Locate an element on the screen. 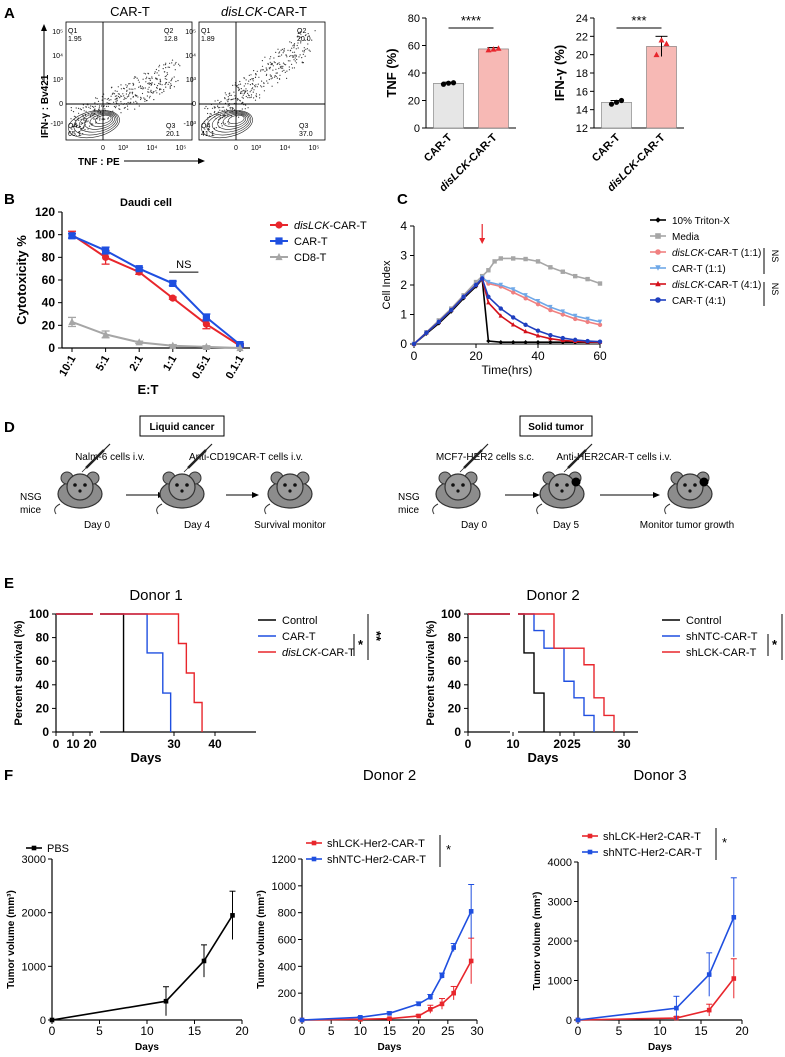 Image resolution: width=785 pixels, height=1057 pixels. y-tick-label: 1 is located at coordinates (403, 315).